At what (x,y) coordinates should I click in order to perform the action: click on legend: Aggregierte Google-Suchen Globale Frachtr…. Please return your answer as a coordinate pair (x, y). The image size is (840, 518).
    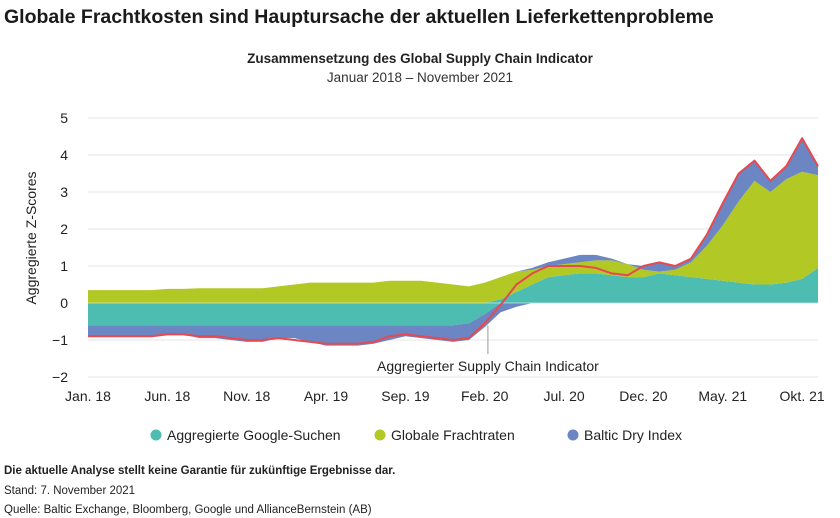
    Looking at the image, I should click on (416, 435).